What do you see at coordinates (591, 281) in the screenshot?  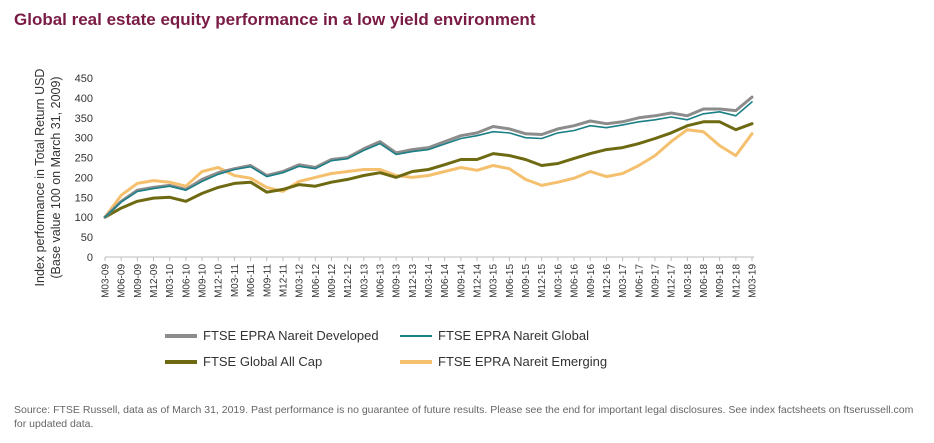 I see `x-tick-label: M09-16` at bounding box center [591, 281].